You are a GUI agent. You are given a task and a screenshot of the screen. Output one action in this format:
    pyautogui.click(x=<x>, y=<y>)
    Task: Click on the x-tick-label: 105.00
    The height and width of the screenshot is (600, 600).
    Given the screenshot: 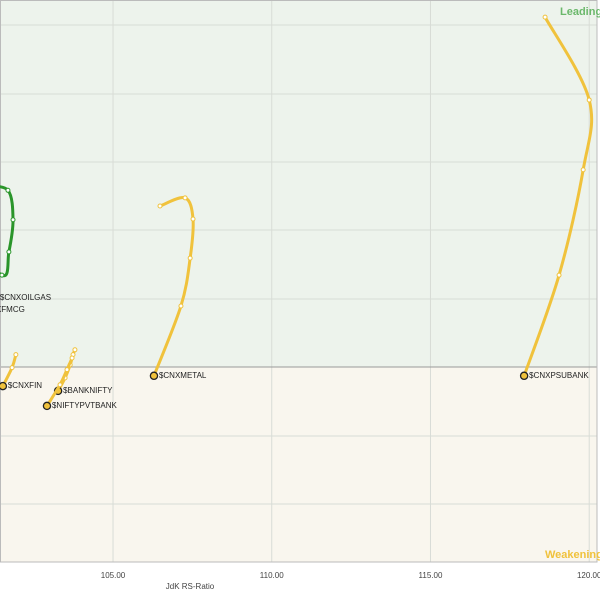 What is the action you would take?
    pyautogui.click(x=113, y=575)
    